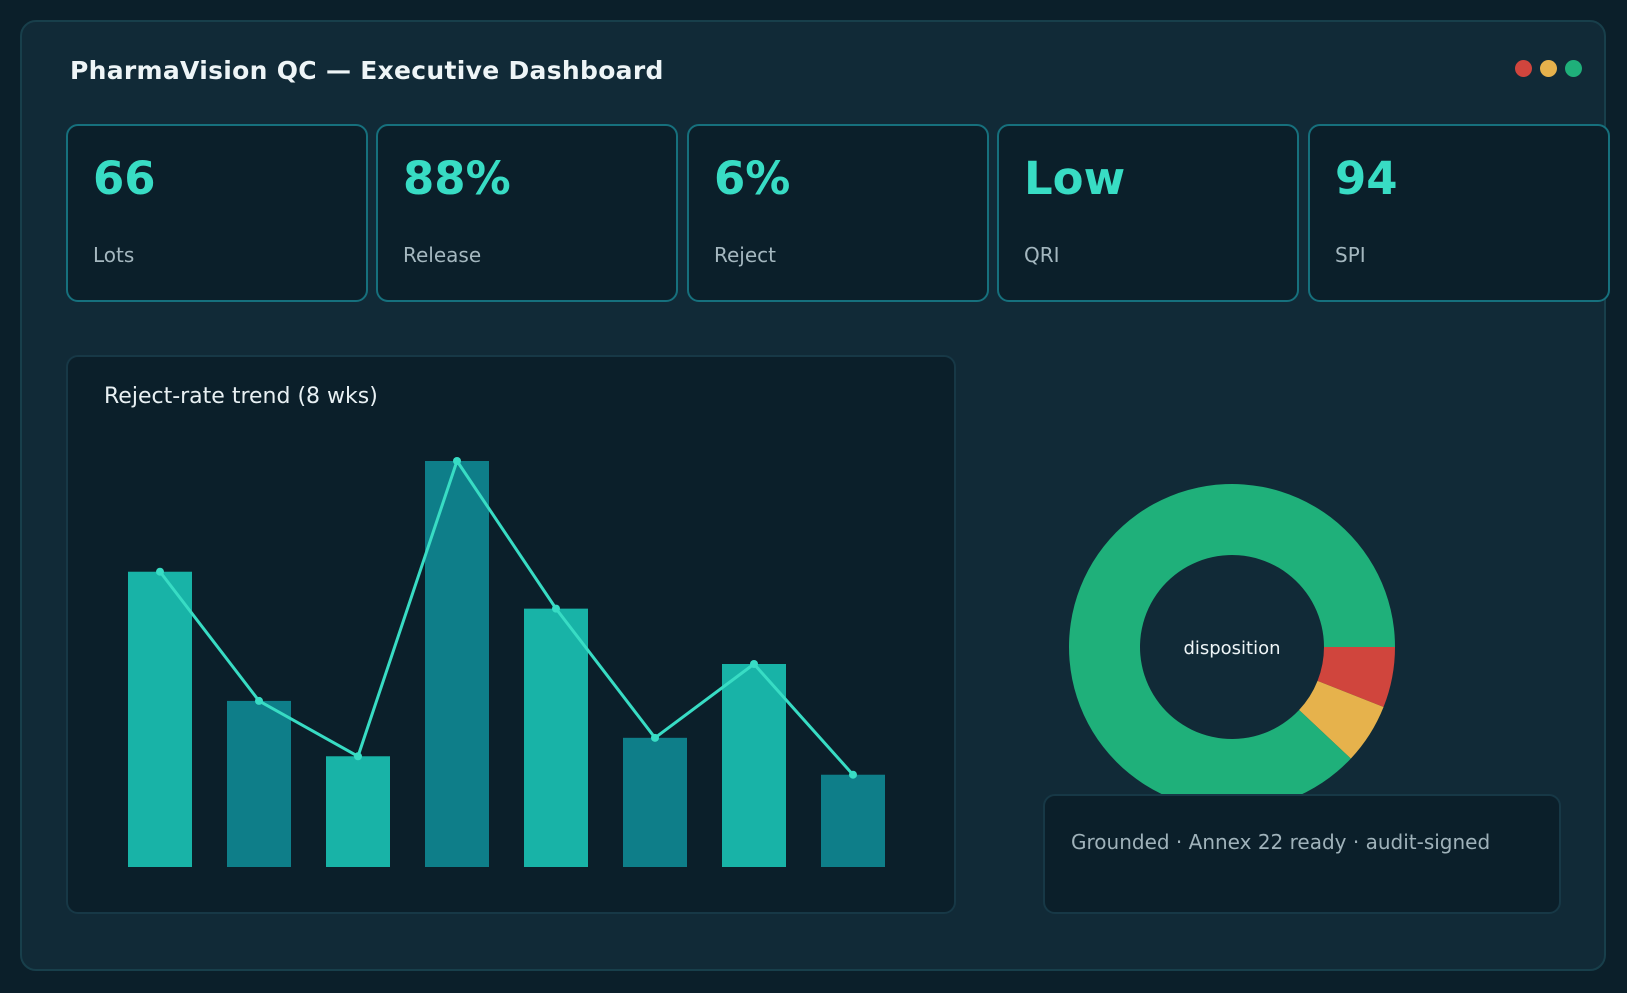 The height and width of the screenshot is (993, 1627). What do you see at coordinates (457, 178) in the screenshot?
I see `kpi-value: 88%` at bounding box center [457, 178].